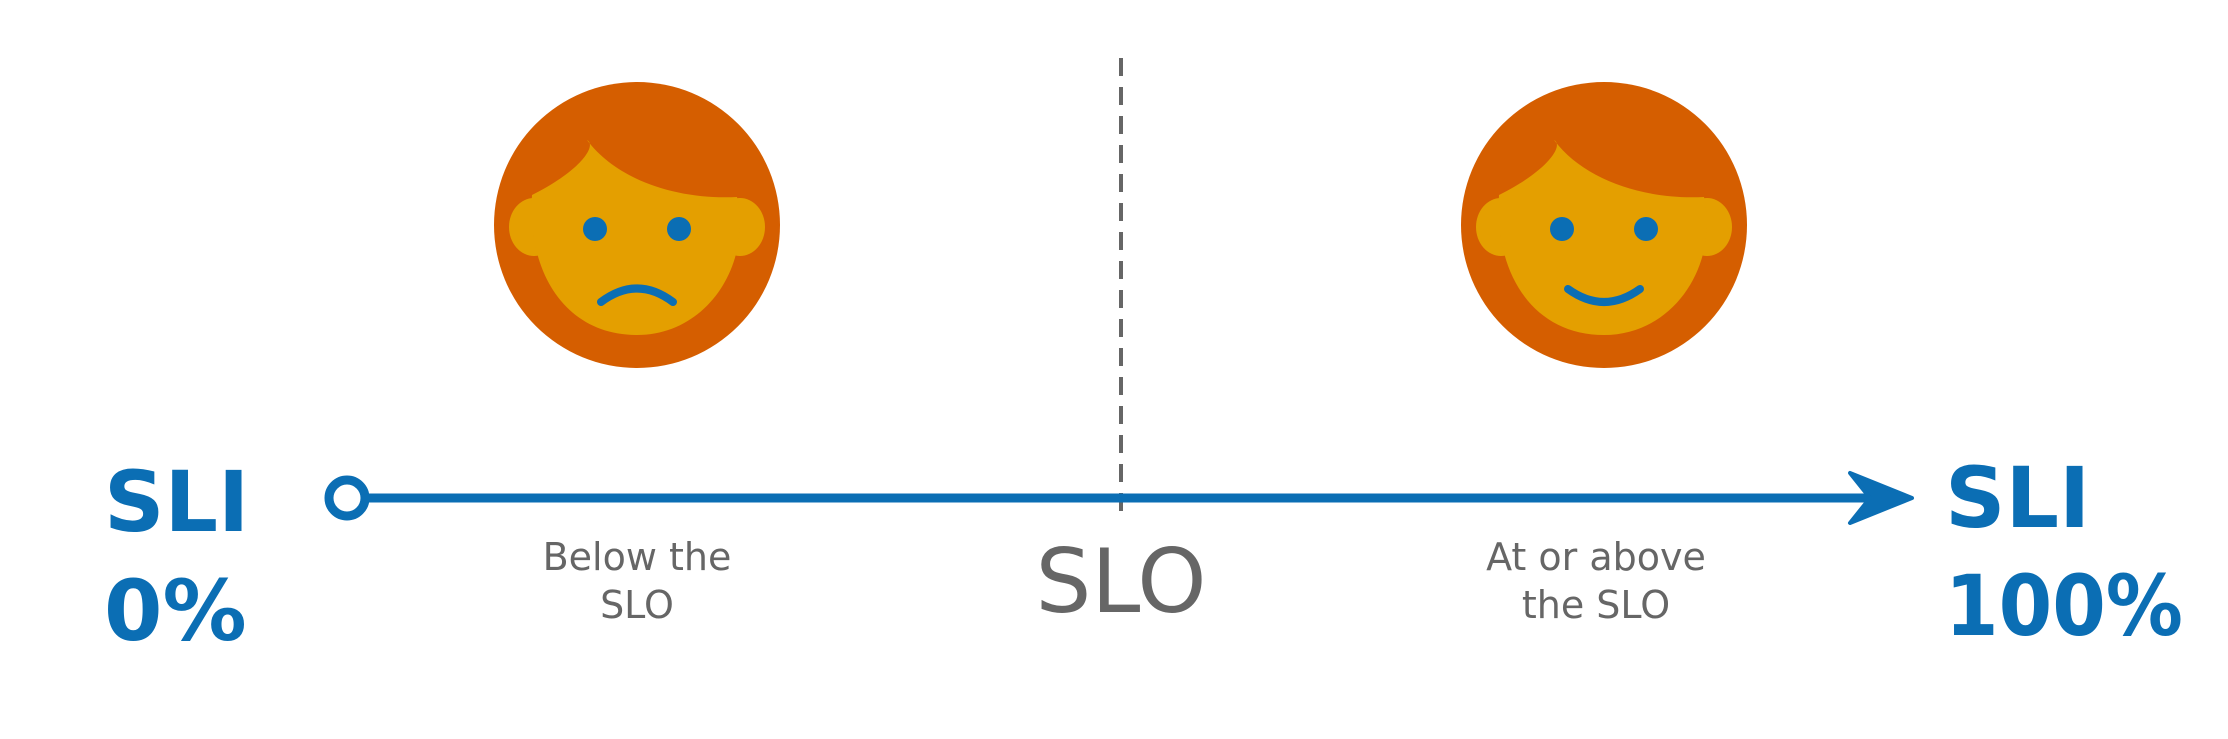 This screenshot has width=2228, height=739. I want to click on sad-face-icon, so click(637, 225).